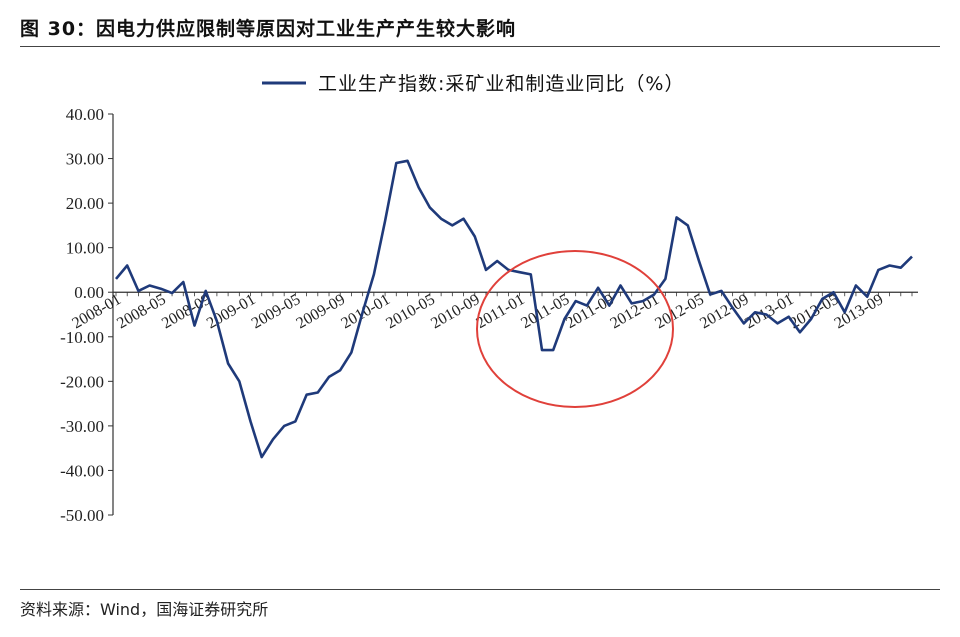 The width and height of the screenshot is (960, 637). What do you see at coordinates (545, 311) in the screenshot?
I see `x-tick-label: 2011-05` at bounding box center [545, 311].